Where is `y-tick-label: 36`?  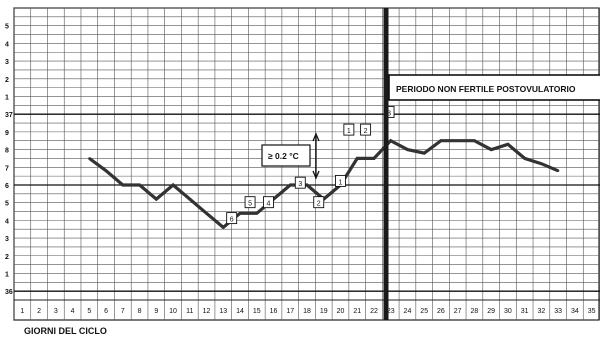
y-tick-label: 36 is located at coordinates (9, 292).